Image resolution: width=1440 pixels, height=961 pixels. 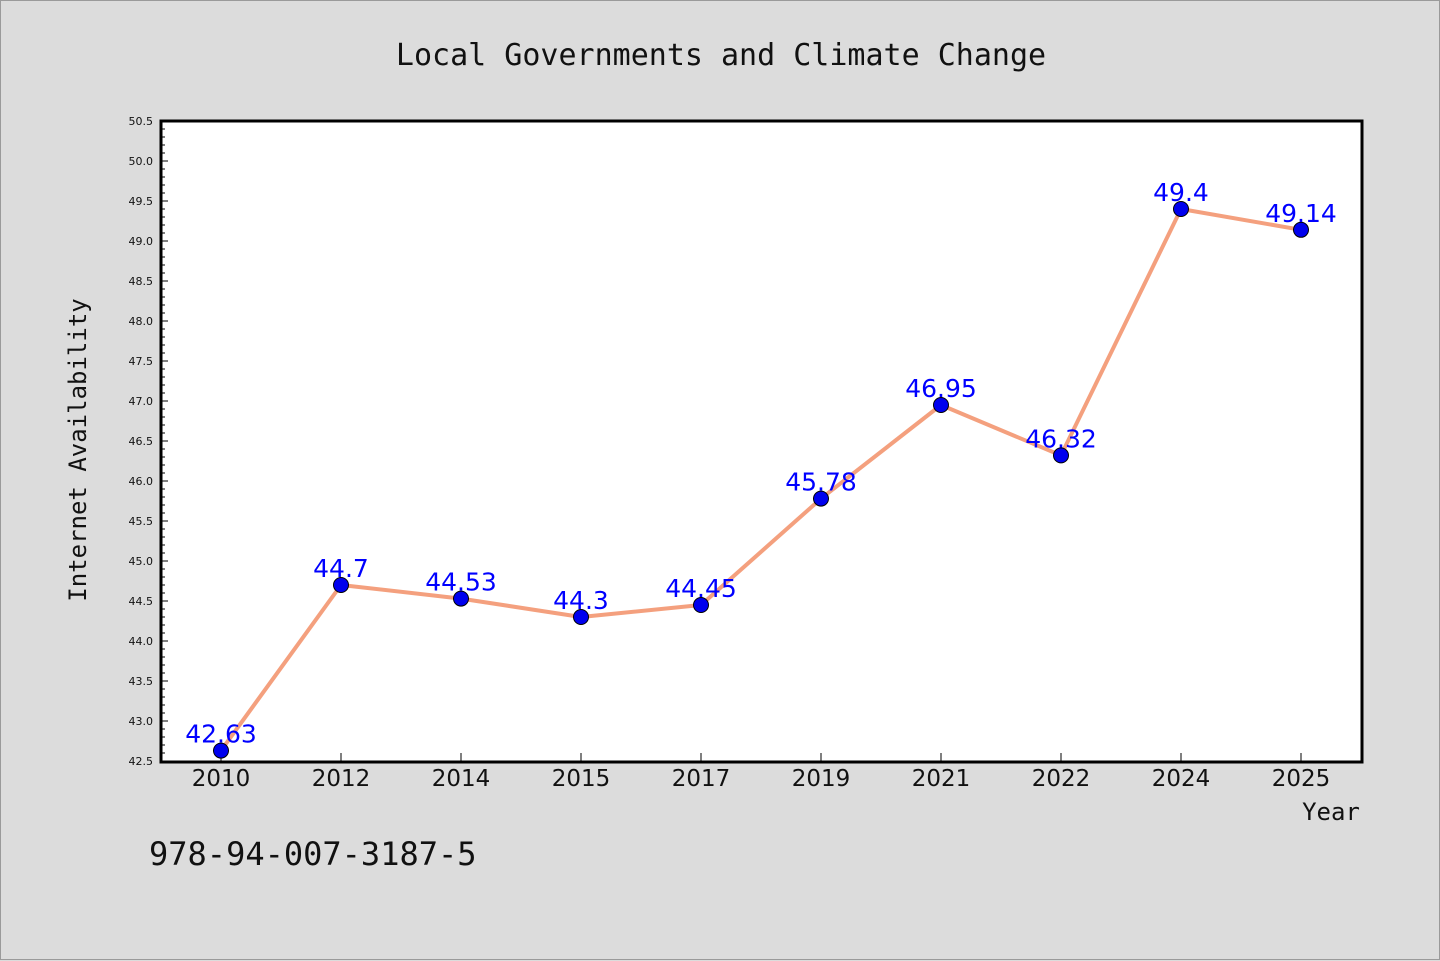 What do you see at coordinates (141, 121) in the screenshot?
I see `y-tick-label: 50.5` at bounding box center [141, 121].